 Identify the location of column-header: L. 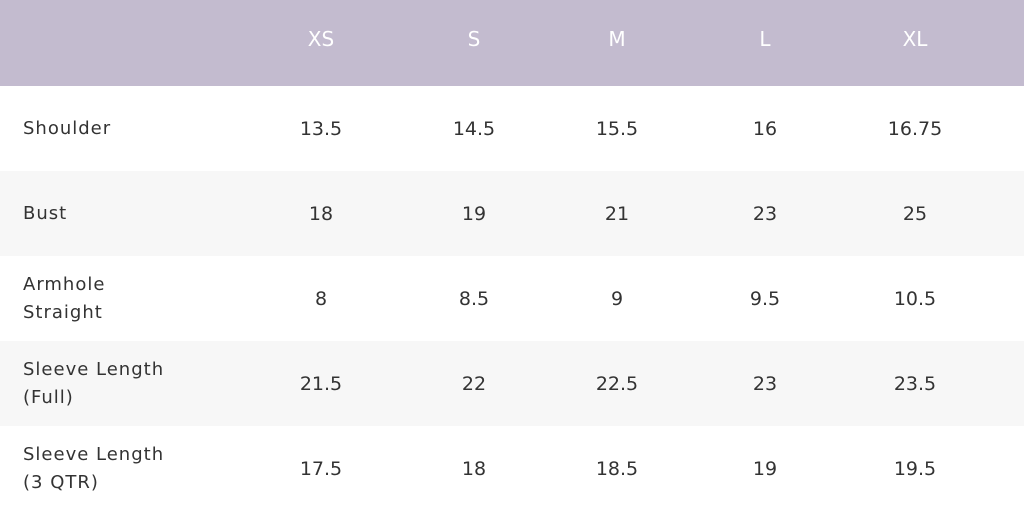
(765, 39).